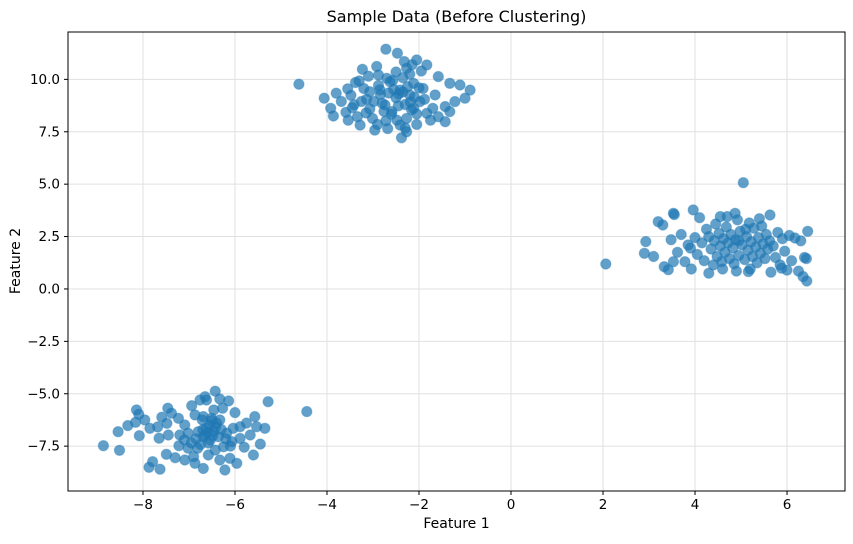 This screenshot has width=853, height=544. What do you see at coordinates (49, 237) in the screenshot?
I see `y-tick-label: 2.5` at bounding box center [49, 237].